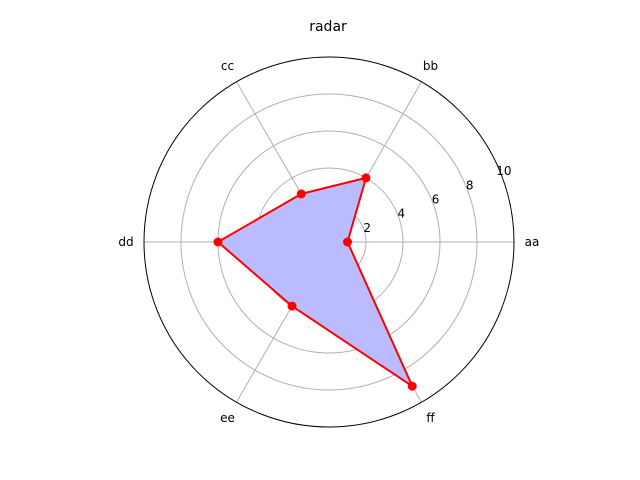 The image size is (640, 480). What do you see at coordinates (402, 214) in the screenshot?
I see `r-tick-label-4: 4` at bounding box center [402, 214].